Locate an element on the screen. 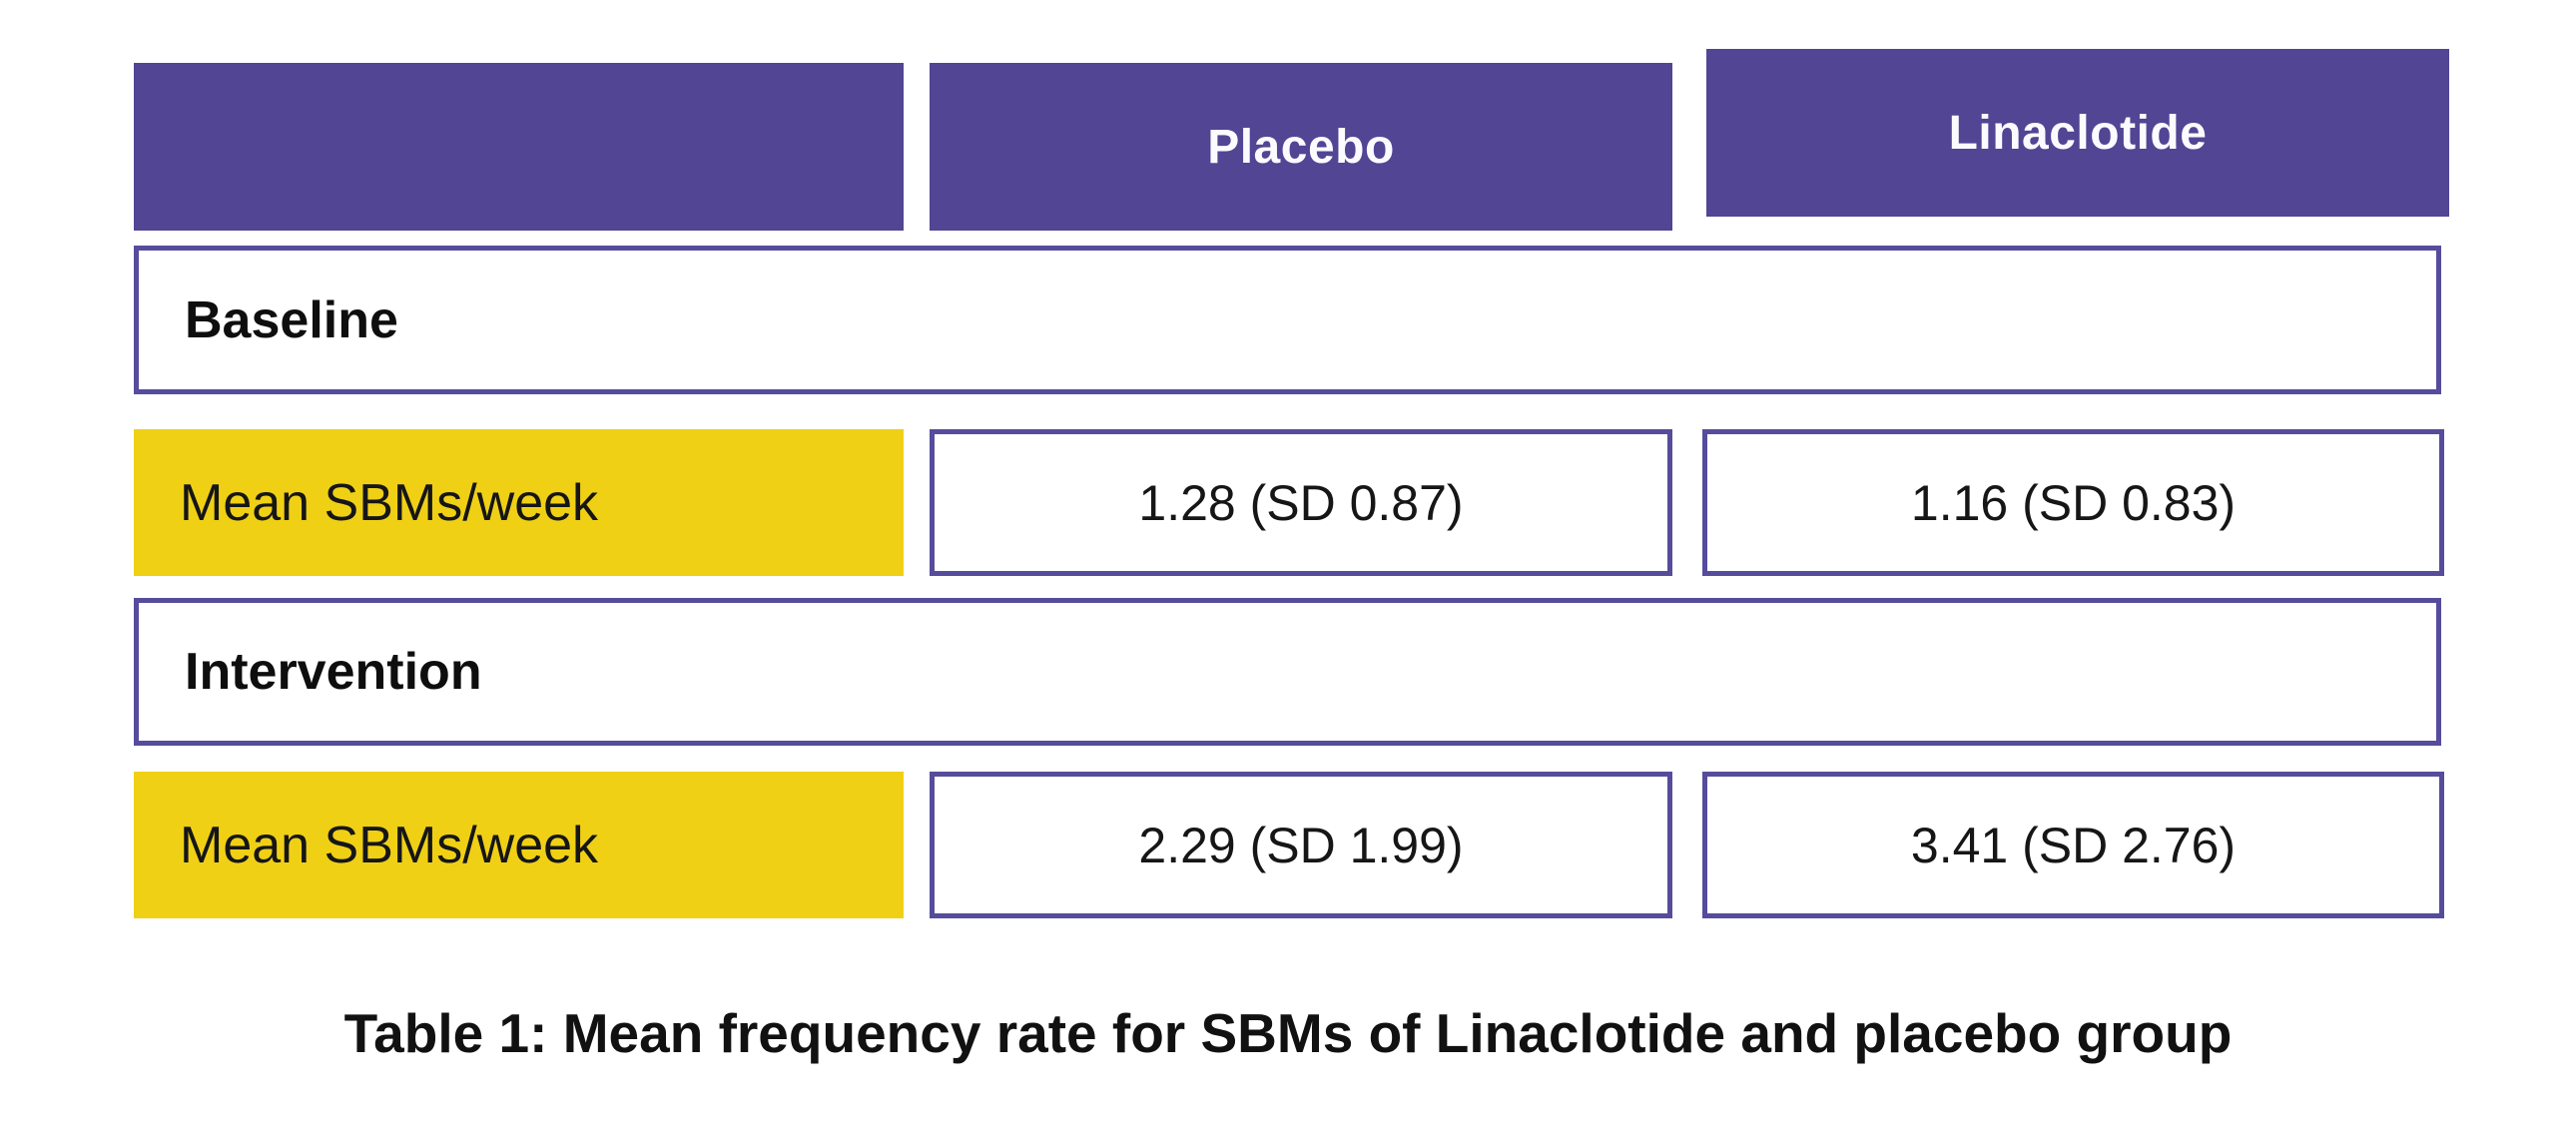 This screenshot has height=1123, width=2576. value-cell-placebo-baseline: 1.28 (SD 0.87) is located at coordinates (1301, 502).